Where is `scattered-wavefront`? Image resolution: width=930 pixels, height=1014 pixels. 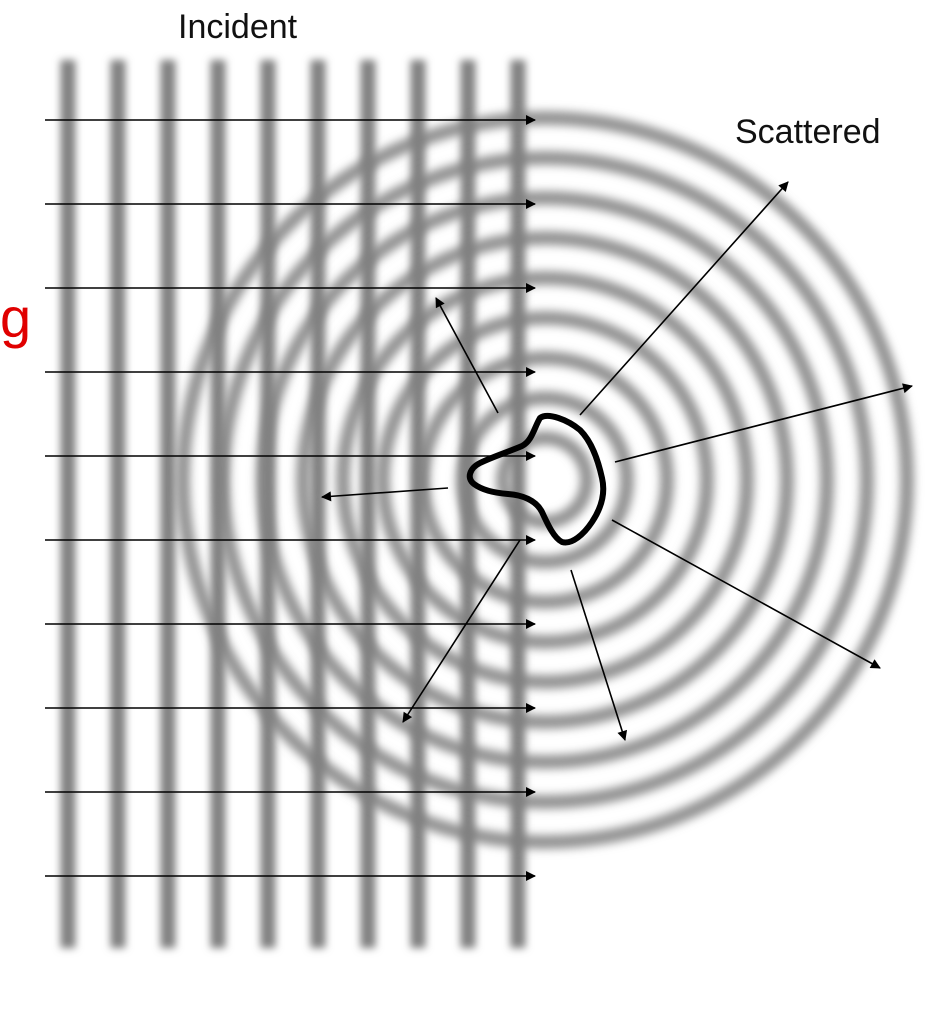
scattered-wavefront is located at coordinates (545, 480).